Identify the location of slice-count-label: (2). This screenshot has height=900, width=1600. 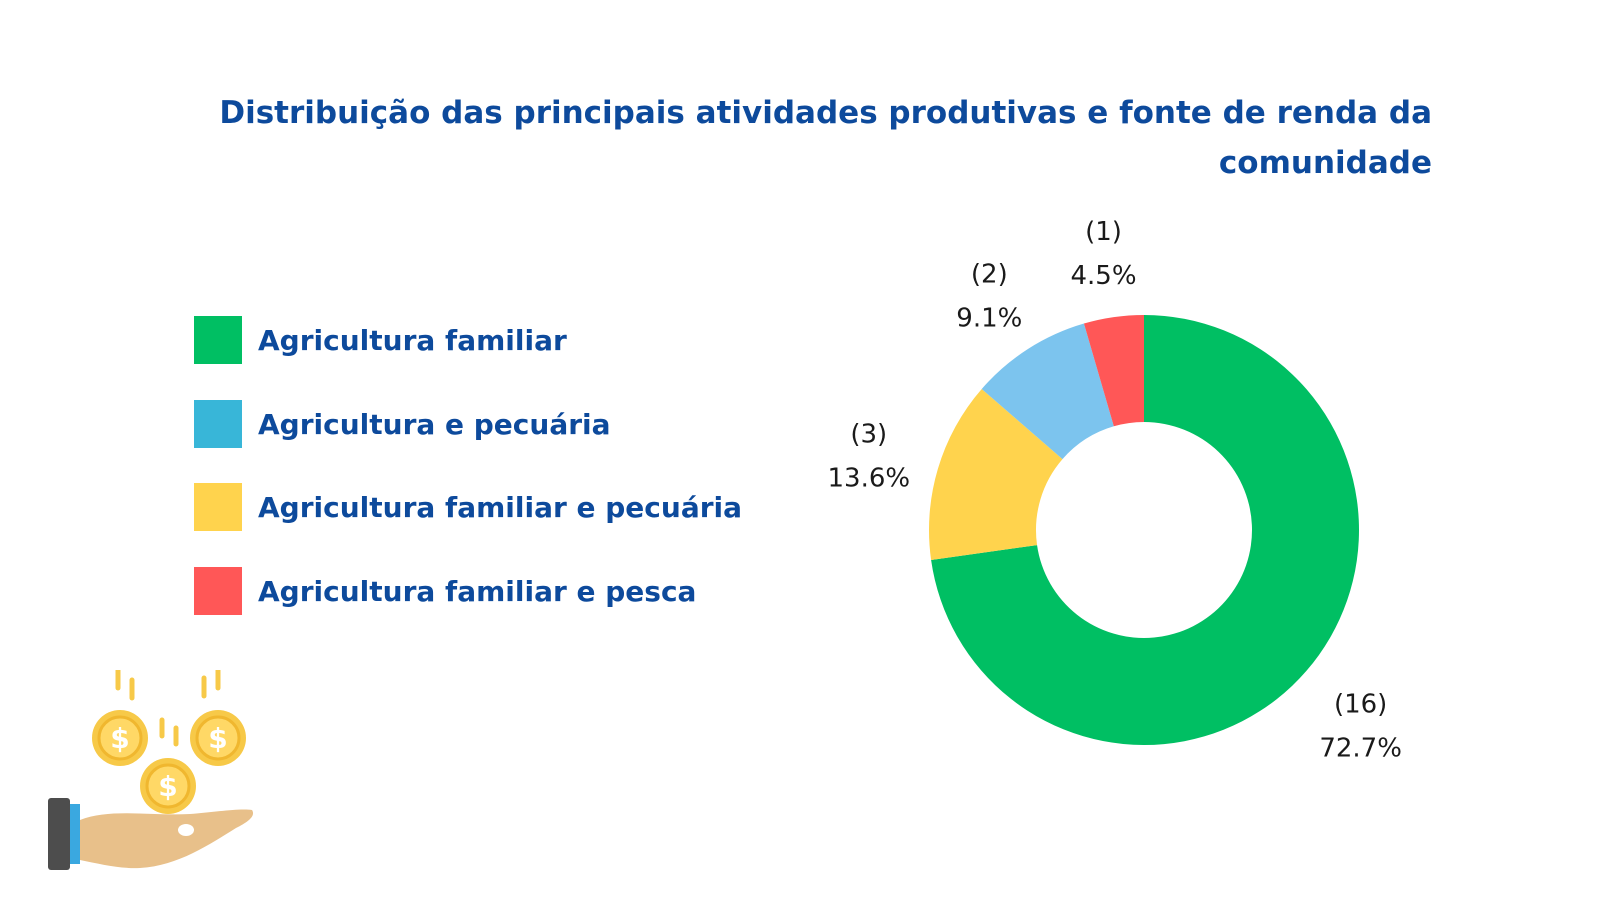
(989, 274).